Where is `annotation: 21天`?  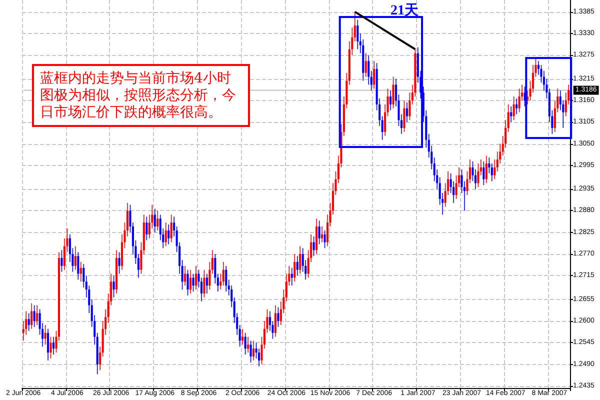
annotation: 21天 is located at coordinates (405, 10).